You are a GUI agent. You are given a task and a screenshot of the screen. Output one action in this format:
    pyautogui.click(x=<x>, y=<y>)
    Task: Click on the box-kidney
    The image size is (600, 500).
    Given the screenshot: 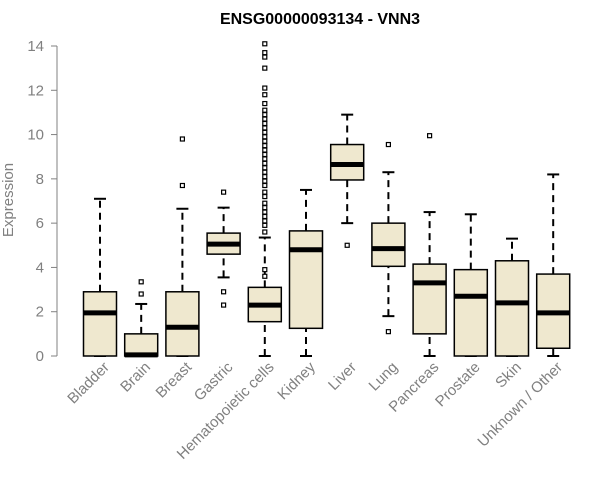 What is the action you would take?
    pyautogui.click(x=306, y=272)
    